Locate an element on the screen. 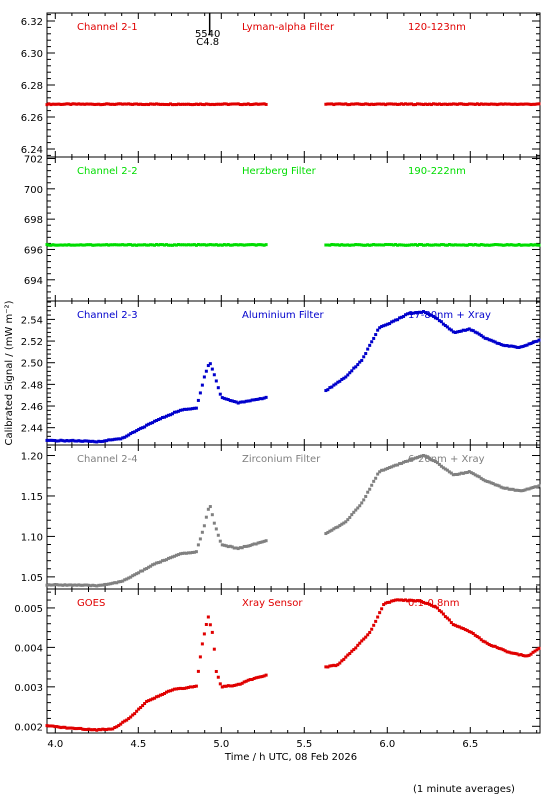  panel-filter-label: Lyman-alpha Filter is located at coordinates (288, 27).